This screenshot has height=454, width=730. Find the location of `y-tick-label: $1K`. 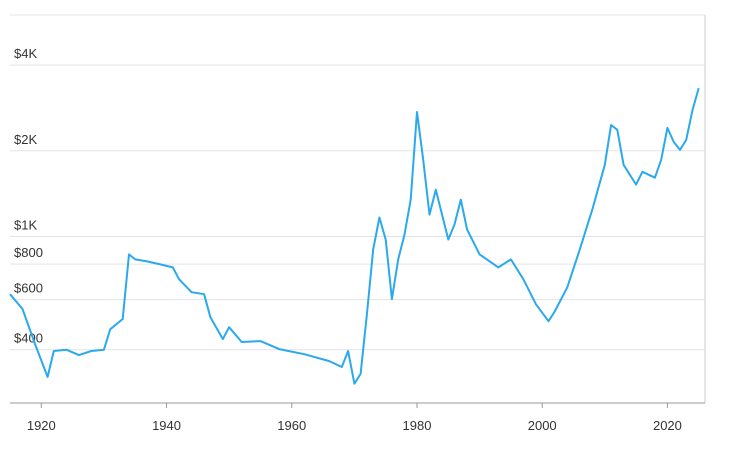

y-tick-label: $1K is located at coordinates (25, 224).